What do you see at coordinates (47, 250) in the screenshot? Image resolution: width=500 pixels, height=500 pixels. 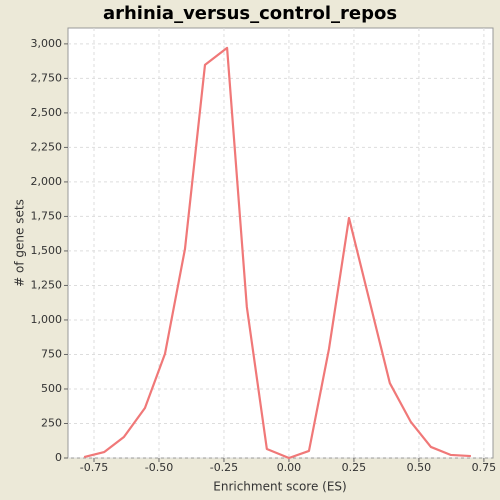 I see `y-tick-label: 1,500` at bounding box center [47, 250].